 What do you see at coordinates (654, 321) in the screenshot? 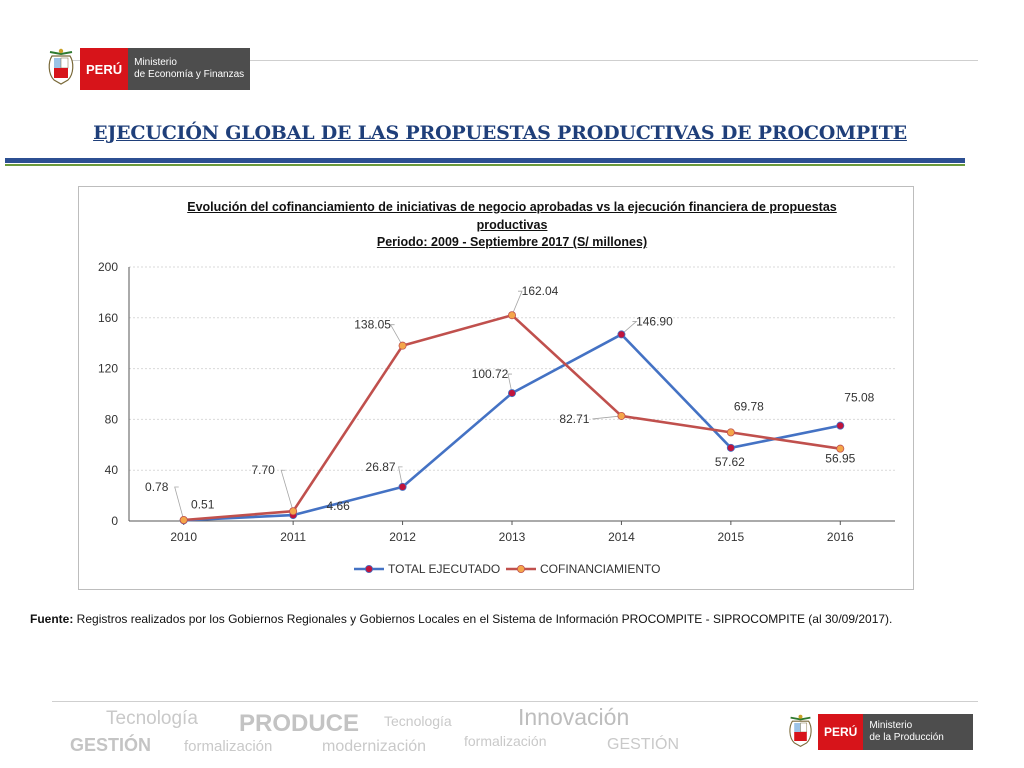
I see `data-label: 146.90` at bounding box center [654, 321].